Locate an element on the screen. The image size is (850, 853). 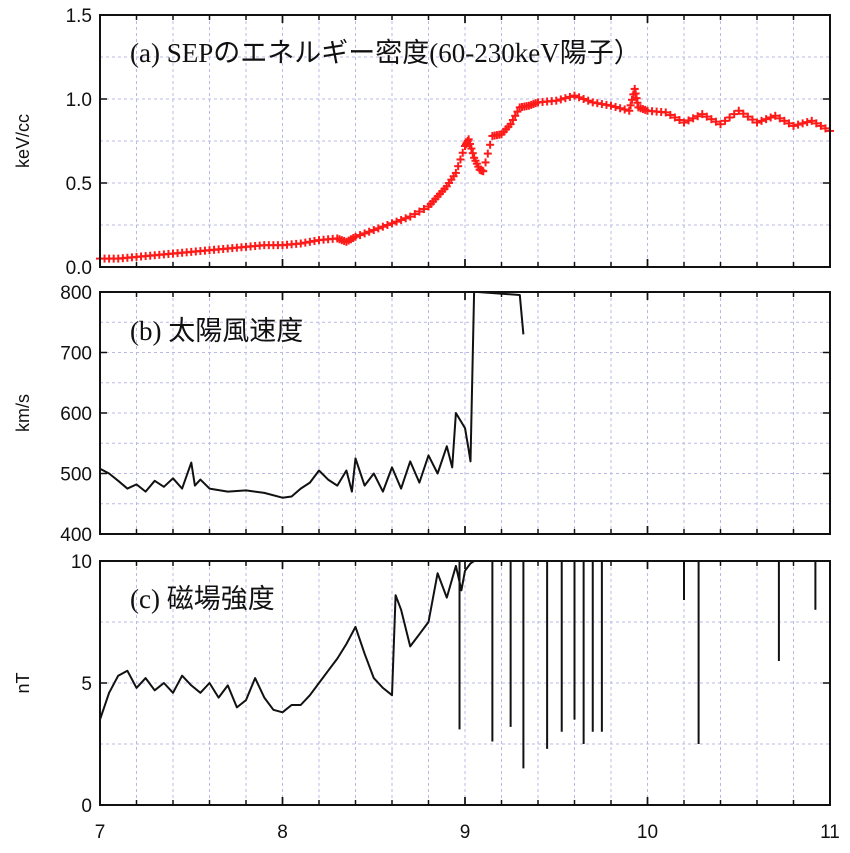
y-tick-label: 5 is located at coordinates (86, 684).